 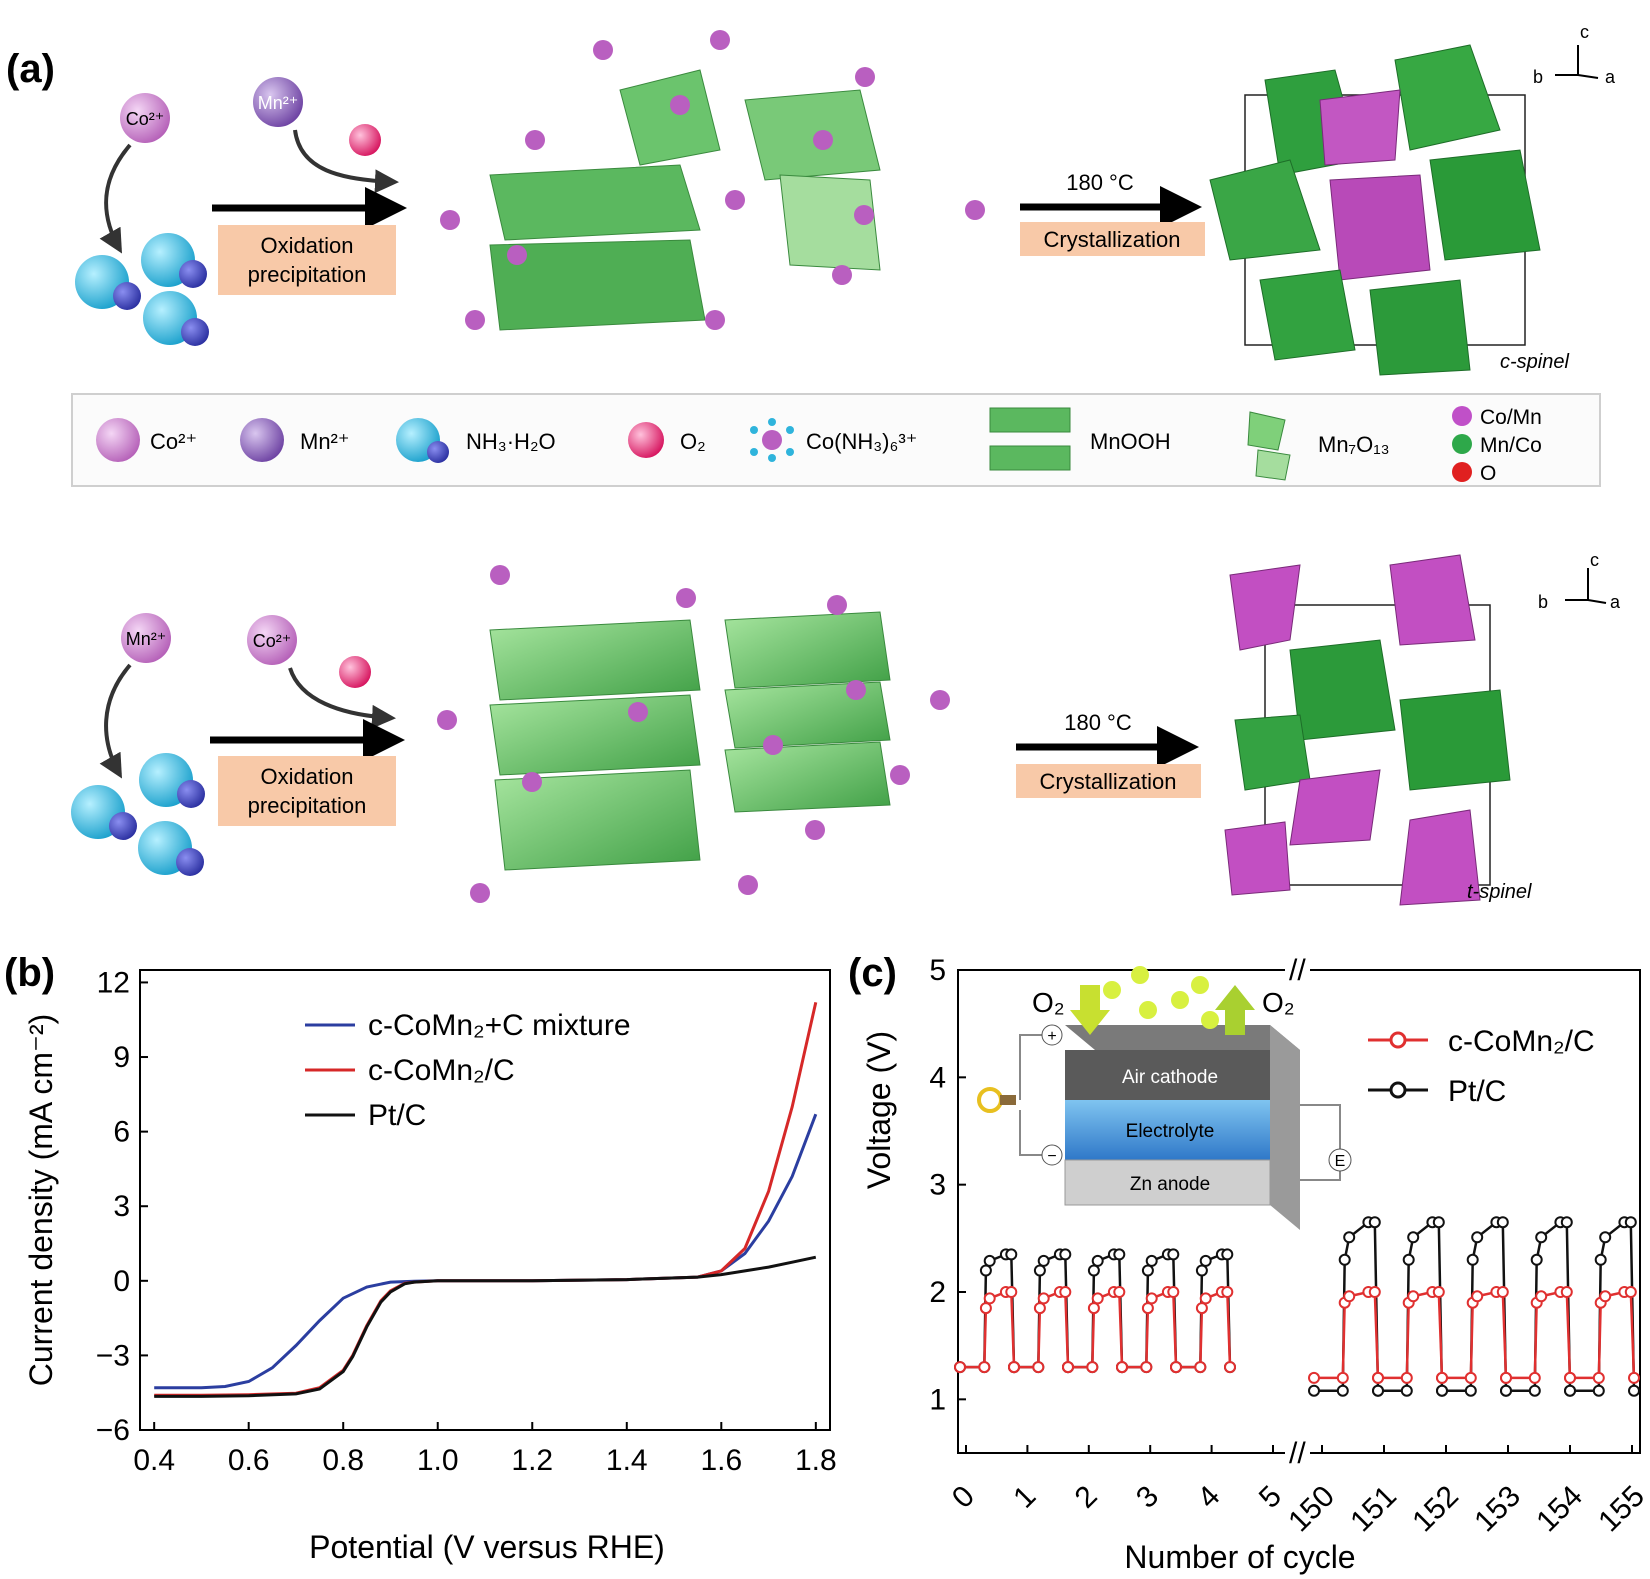 I want to click on chart-b-ylabel: Current density (mA cm⁻²), so click(x=41, y=1200).